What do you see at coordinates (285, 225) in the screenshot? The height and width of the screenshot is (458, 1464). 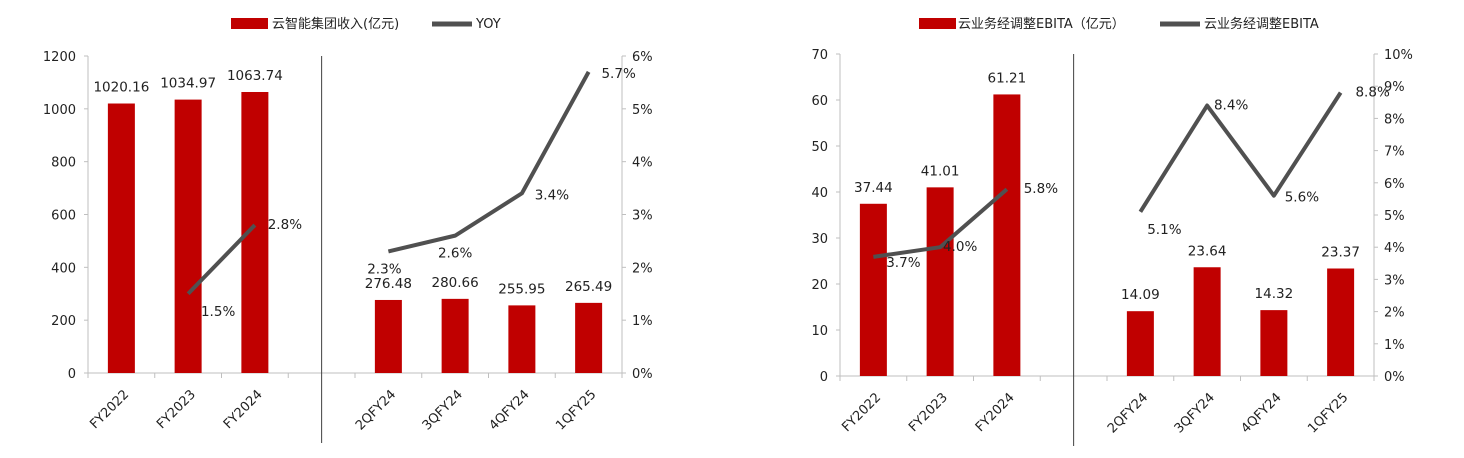 I see `line-value-label: 2.8%` at bounding box center [285, 225].